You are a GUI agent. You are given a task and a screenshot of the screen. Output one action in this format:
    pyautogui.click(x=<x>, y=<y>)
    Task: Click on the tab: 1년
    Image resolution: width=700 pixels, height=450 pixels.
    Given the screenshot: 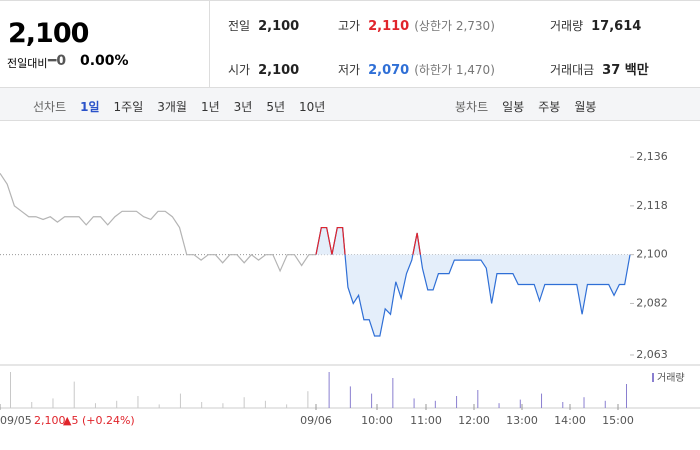 What is the action you would take?
    pyautogui.click(x=210, y=107)
    